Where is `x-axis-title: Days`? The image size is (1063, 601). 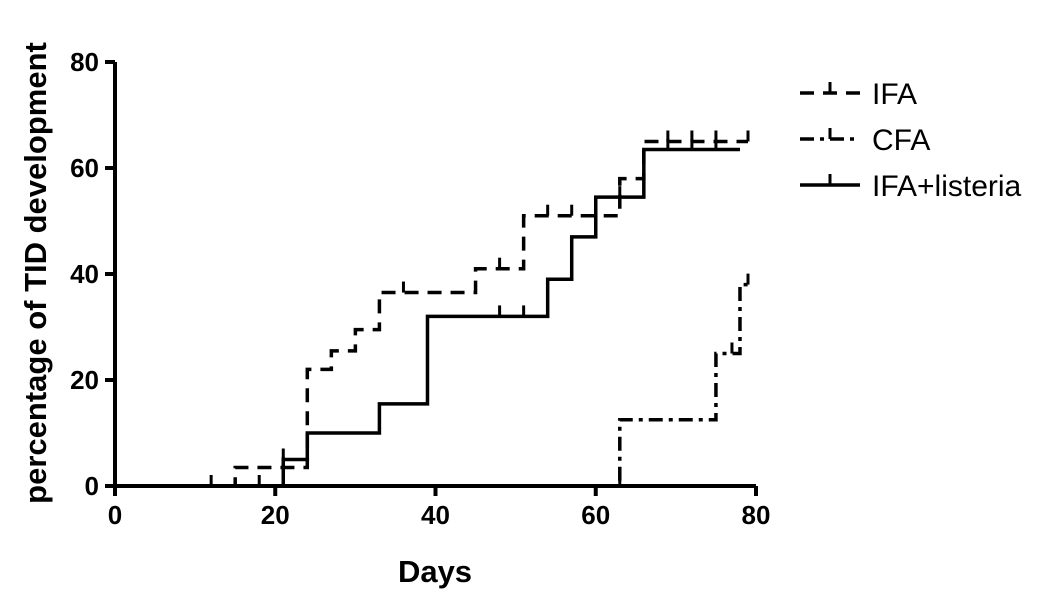
x-axis-title: Days is located at coordinates (435, 571).